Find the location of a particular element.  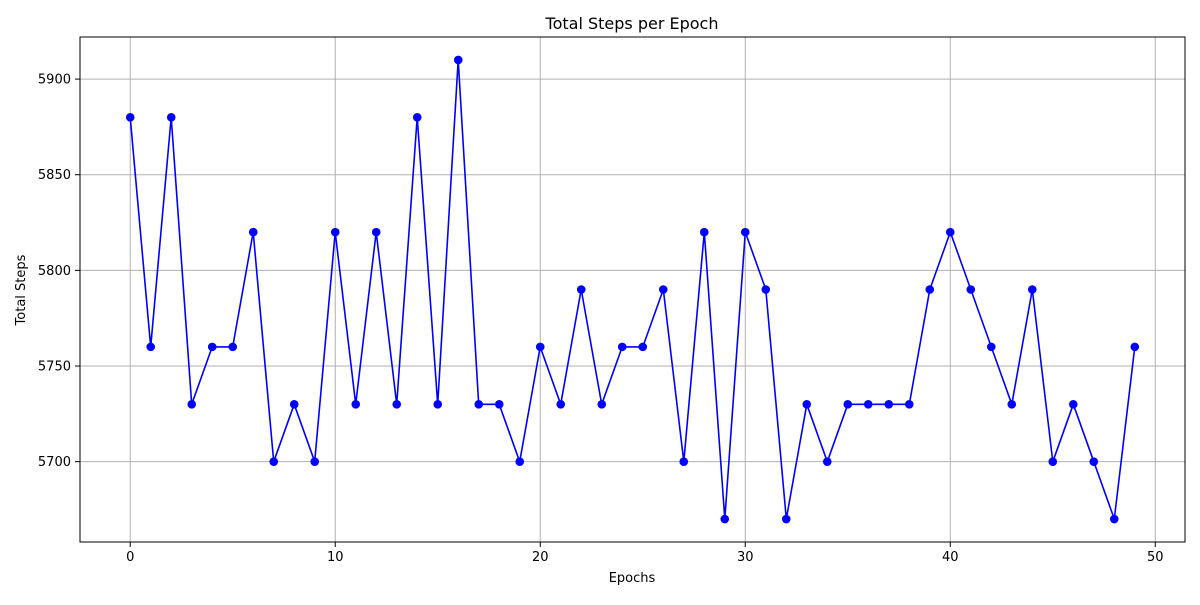

y-tick-label: 5700 is located at coordinates (54, 462).